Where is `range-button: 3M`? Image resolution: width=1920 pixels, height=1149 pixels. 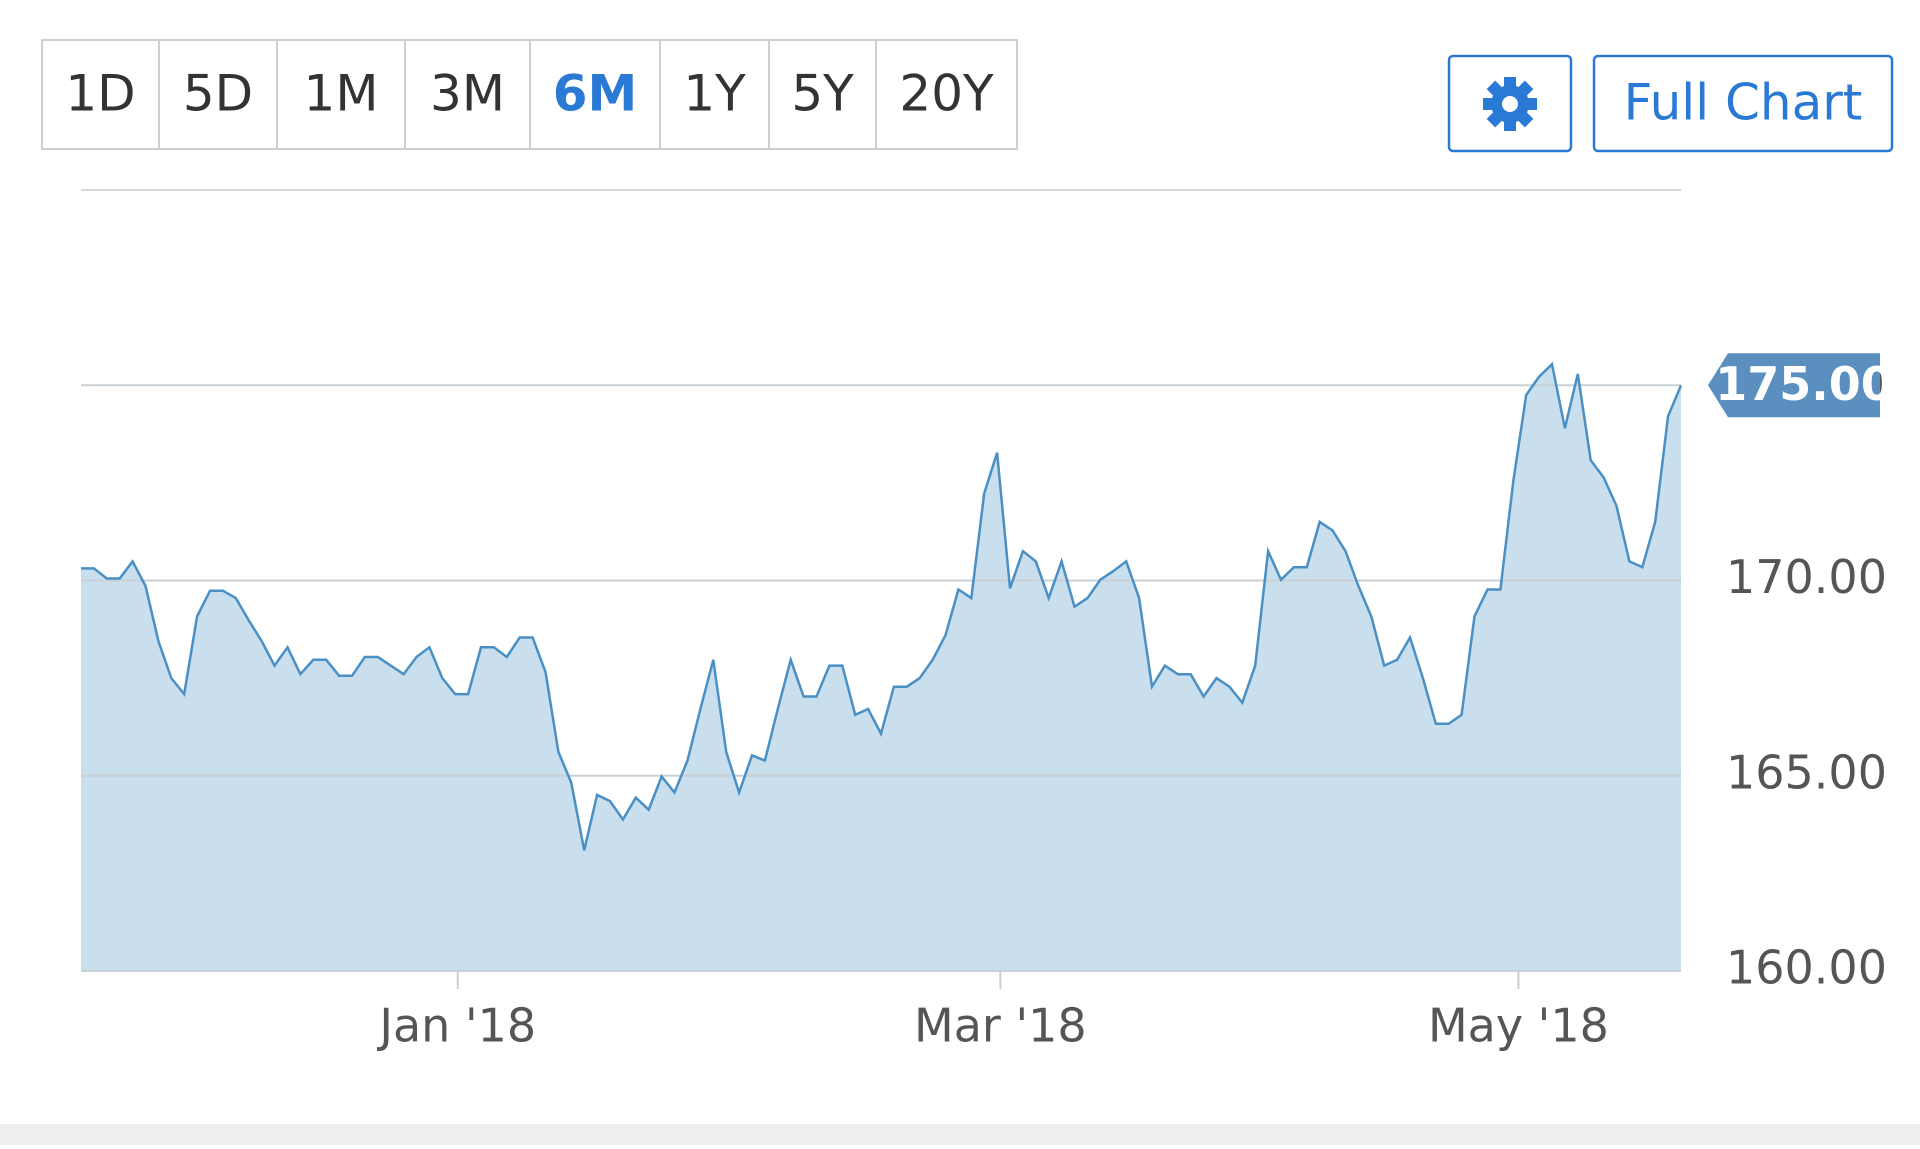 range-button: 3M is located at coordinates (467, 94).